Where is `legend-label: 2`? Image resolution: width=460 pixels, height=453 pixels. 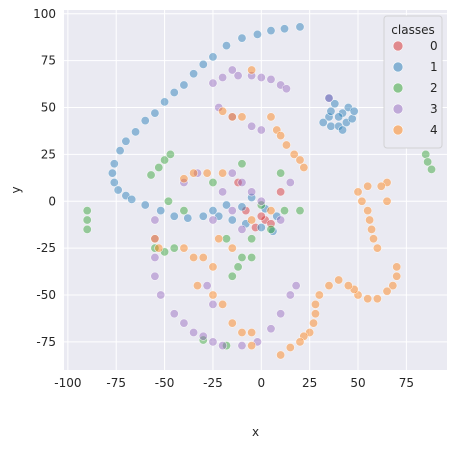 legend-label: 2 is located at coordinates (434, 88).